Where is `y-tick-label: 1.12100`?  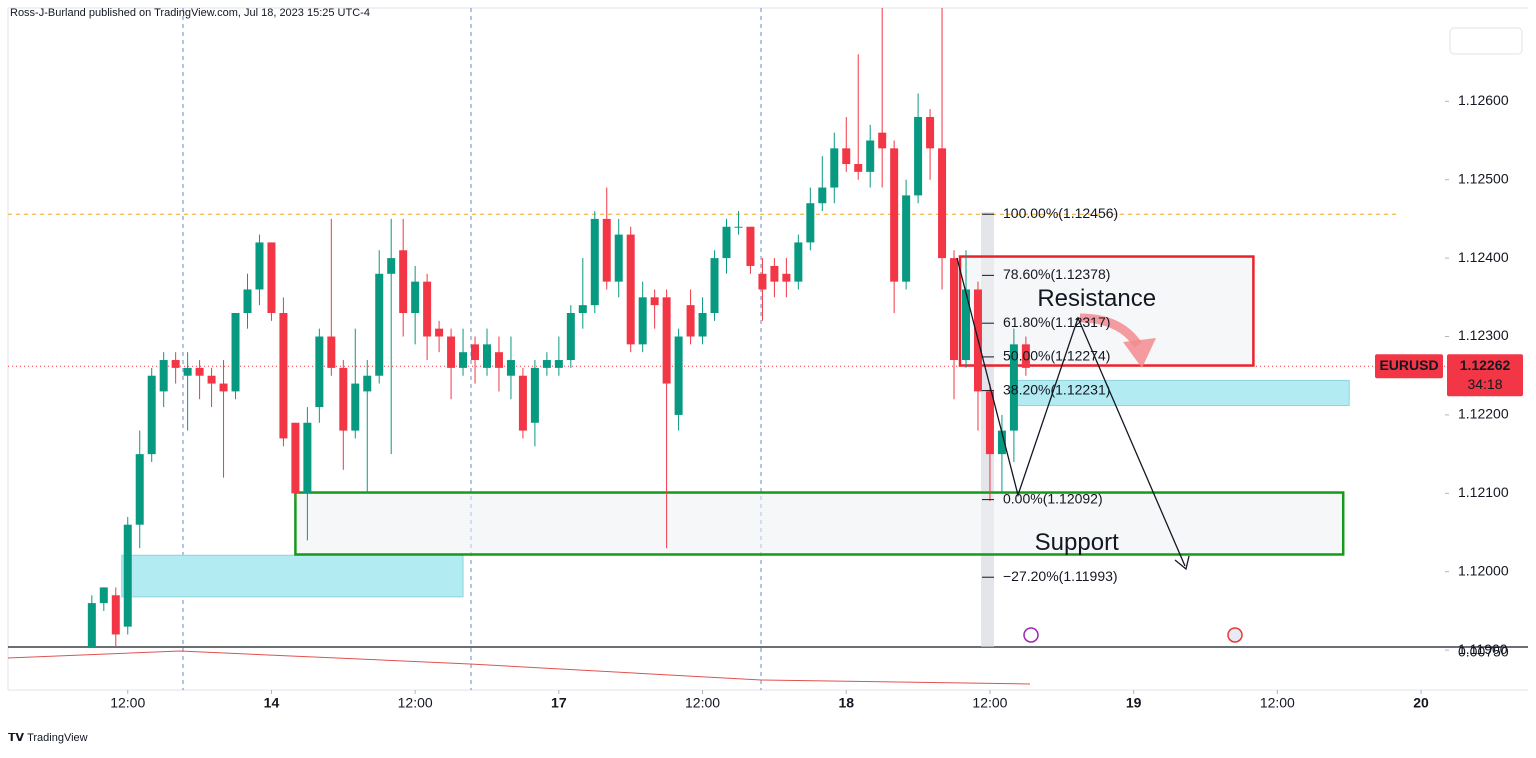 y-tick-label: 1.12100 is located at coordinates (1483, 492).